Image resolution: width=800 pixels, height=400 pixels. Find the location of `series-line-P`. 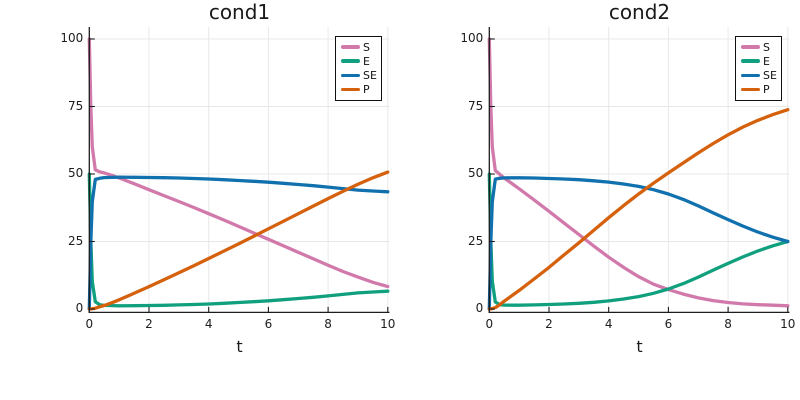

series-line-P is located at coordinates (238, 240).